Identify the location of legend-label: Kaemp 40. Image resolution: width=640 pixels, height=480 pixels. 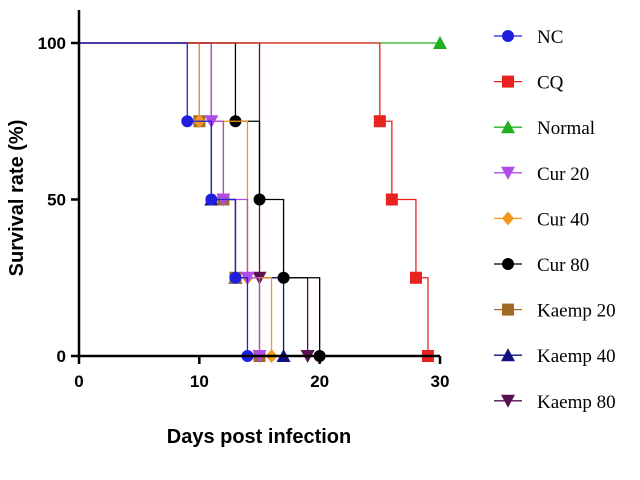
(576, 356).